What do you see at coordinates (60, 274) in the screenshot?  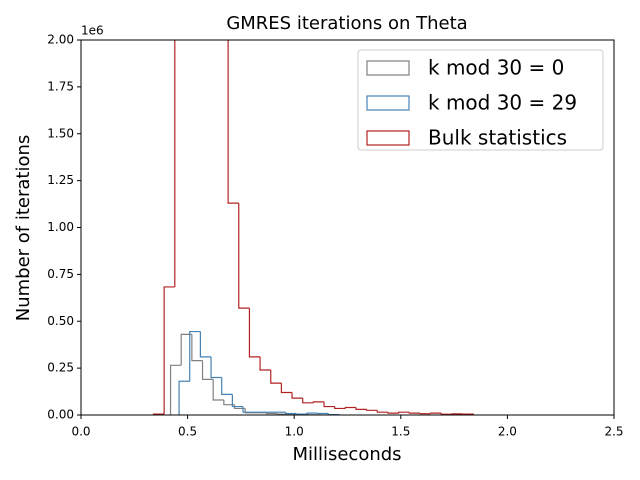 I see `y-tick-label: 0.75` at bounding box center [60, 274].